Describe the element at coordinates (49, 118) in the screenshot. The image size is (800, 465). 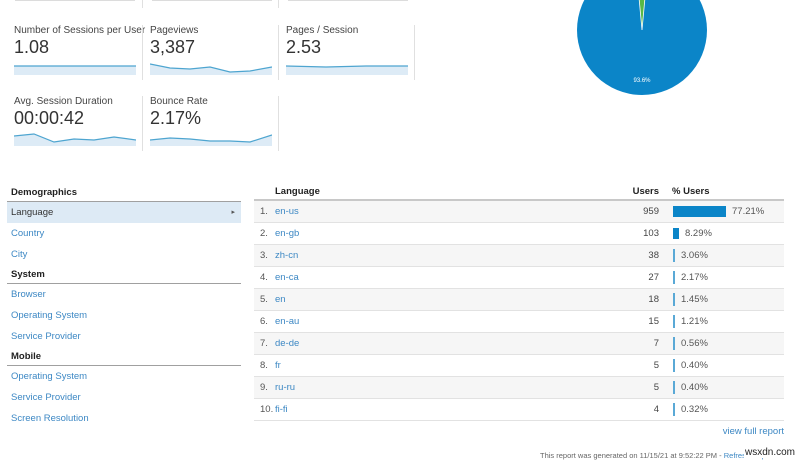
I see `metric-value: 00:00:42` at that location.